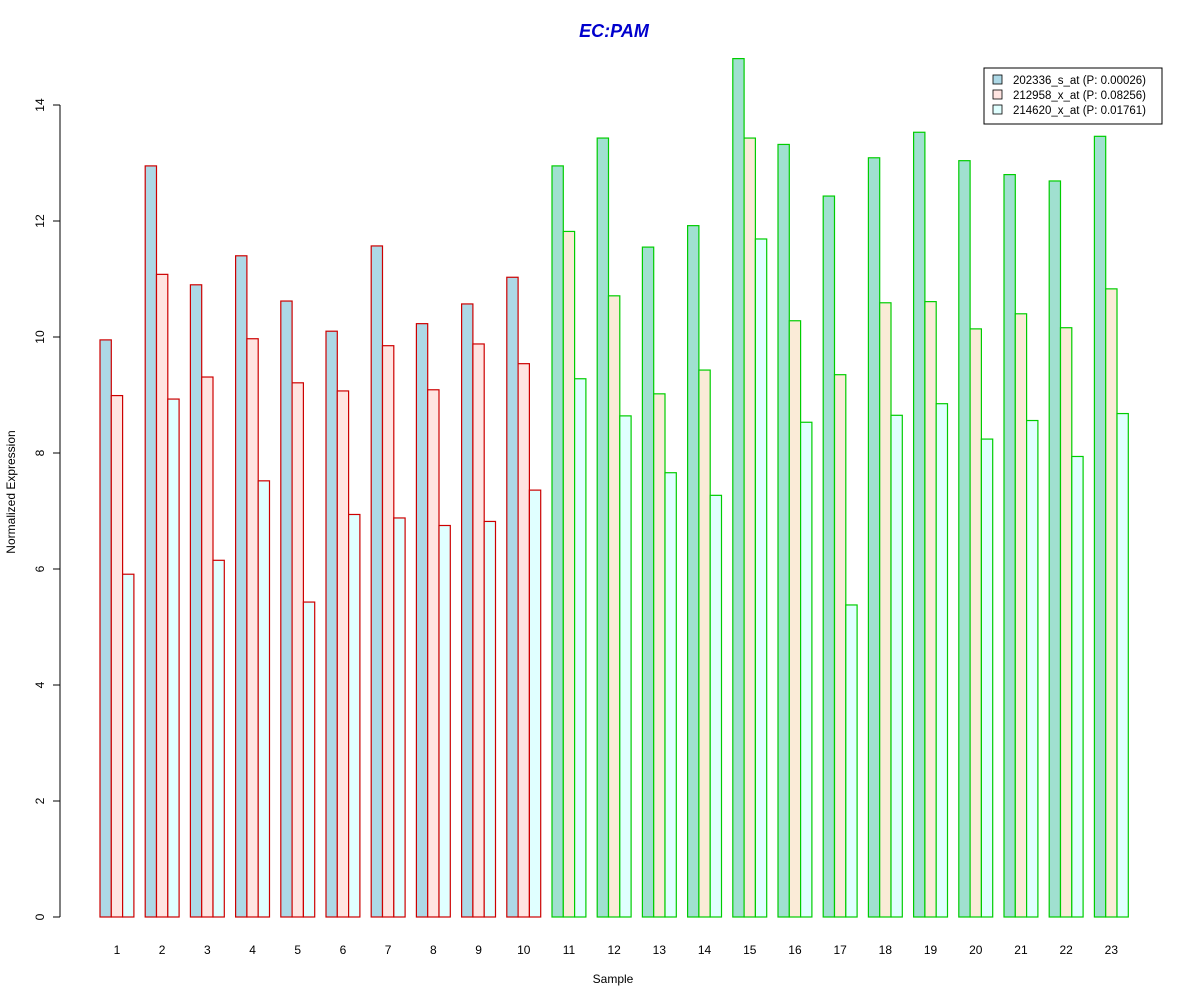  What do you see at coordinates (613, 979) in the screenshot?
I see `x-axis-label: Sample` at bounding box center [613, 979].